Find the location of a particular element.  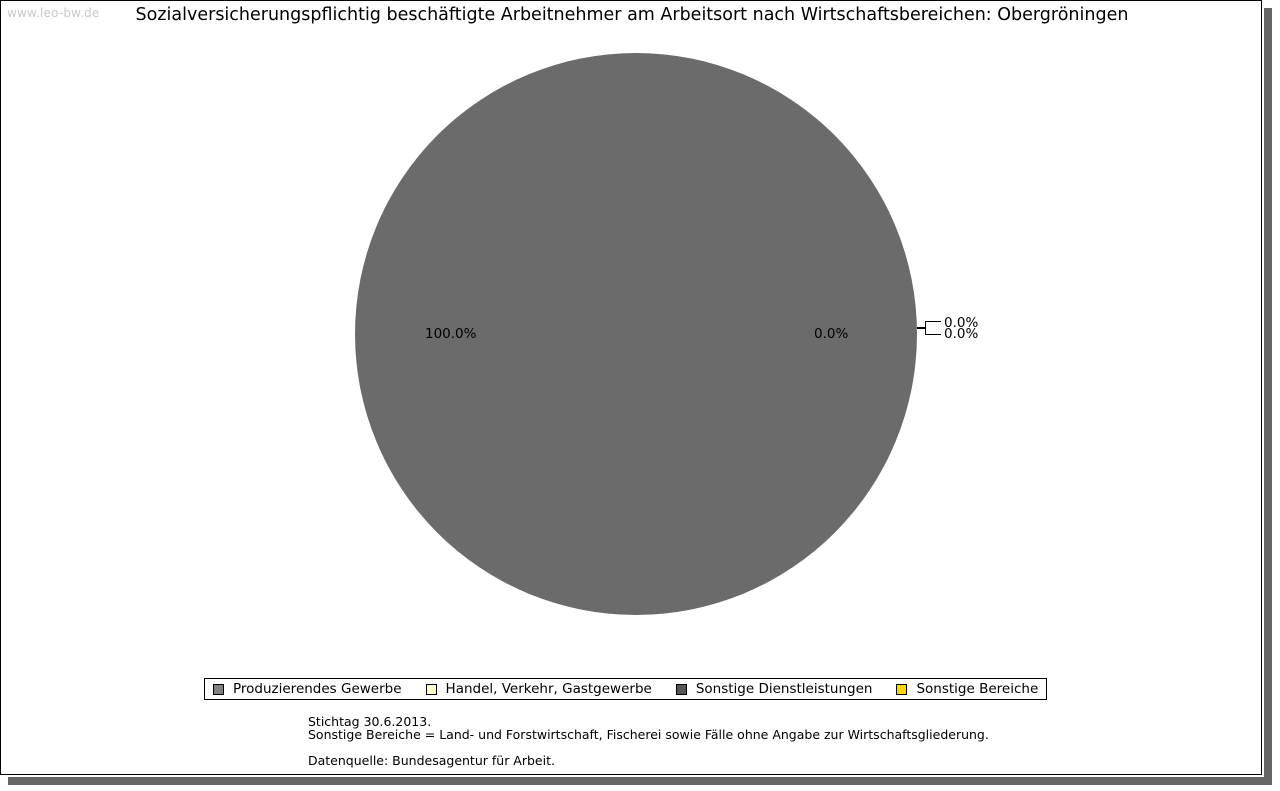

legend-item-sonstige-bereiche: Sonstige Bereiche is located at coordinates (967, 689).